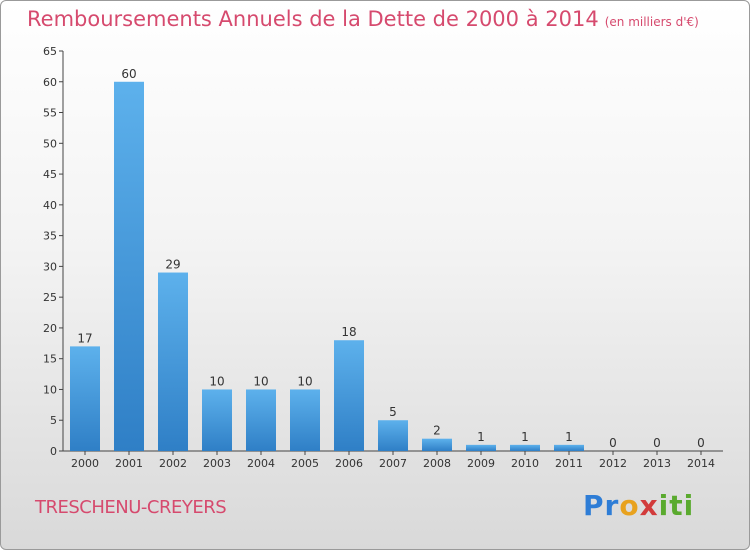  Describe the element at coordinates (50, 236) in the screenshot. I see `y-tick-label: 35` at that location.